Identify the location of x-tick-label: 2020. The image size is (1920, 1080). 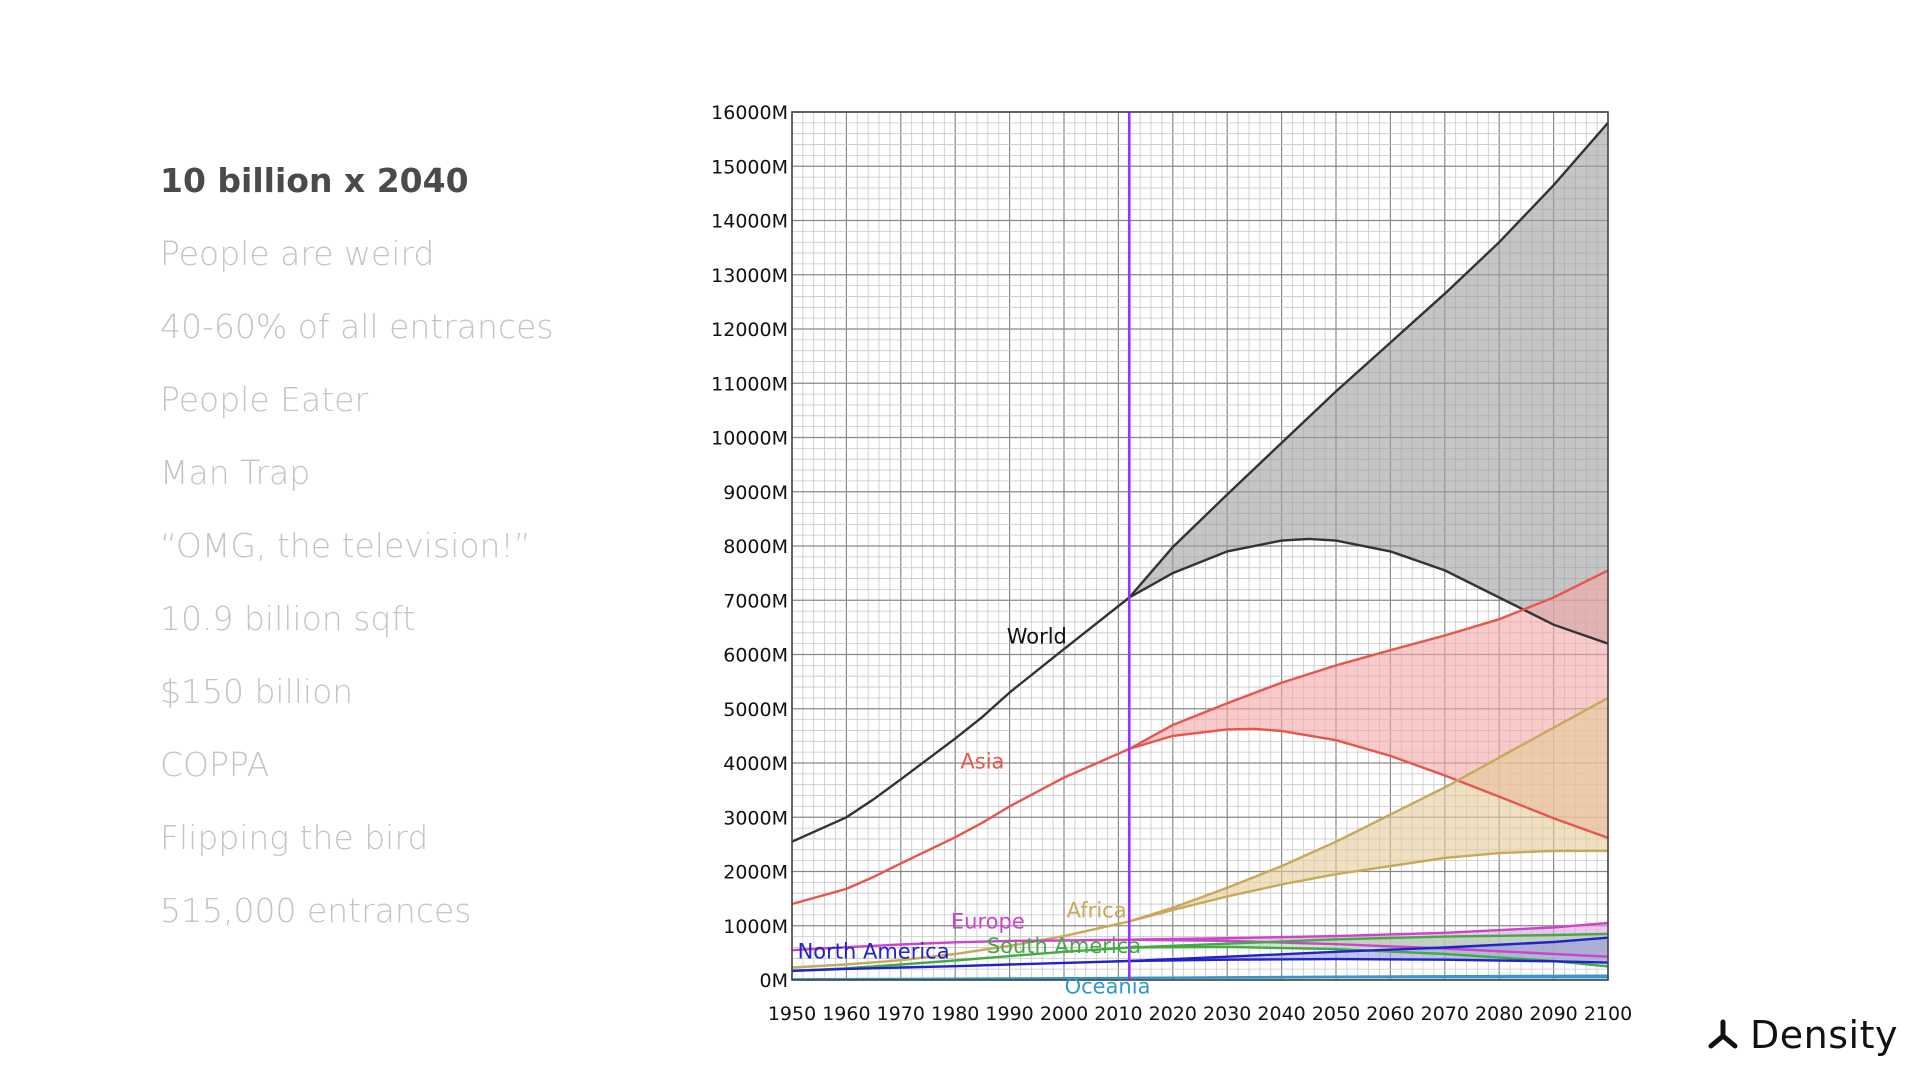
(1173, 1014).